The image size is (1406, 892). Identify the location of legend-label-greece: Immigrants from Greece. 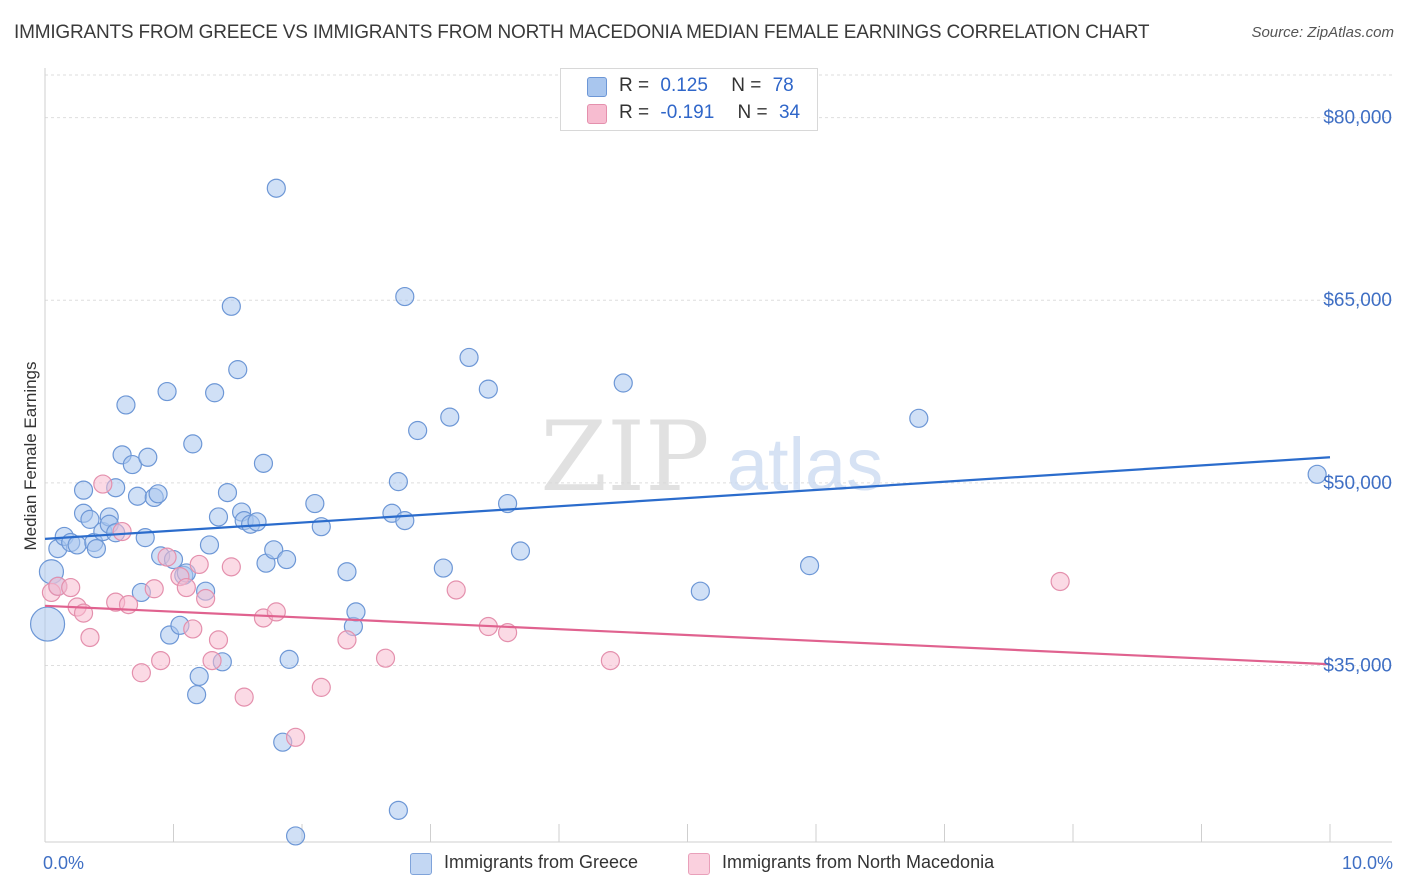
(541, 862).